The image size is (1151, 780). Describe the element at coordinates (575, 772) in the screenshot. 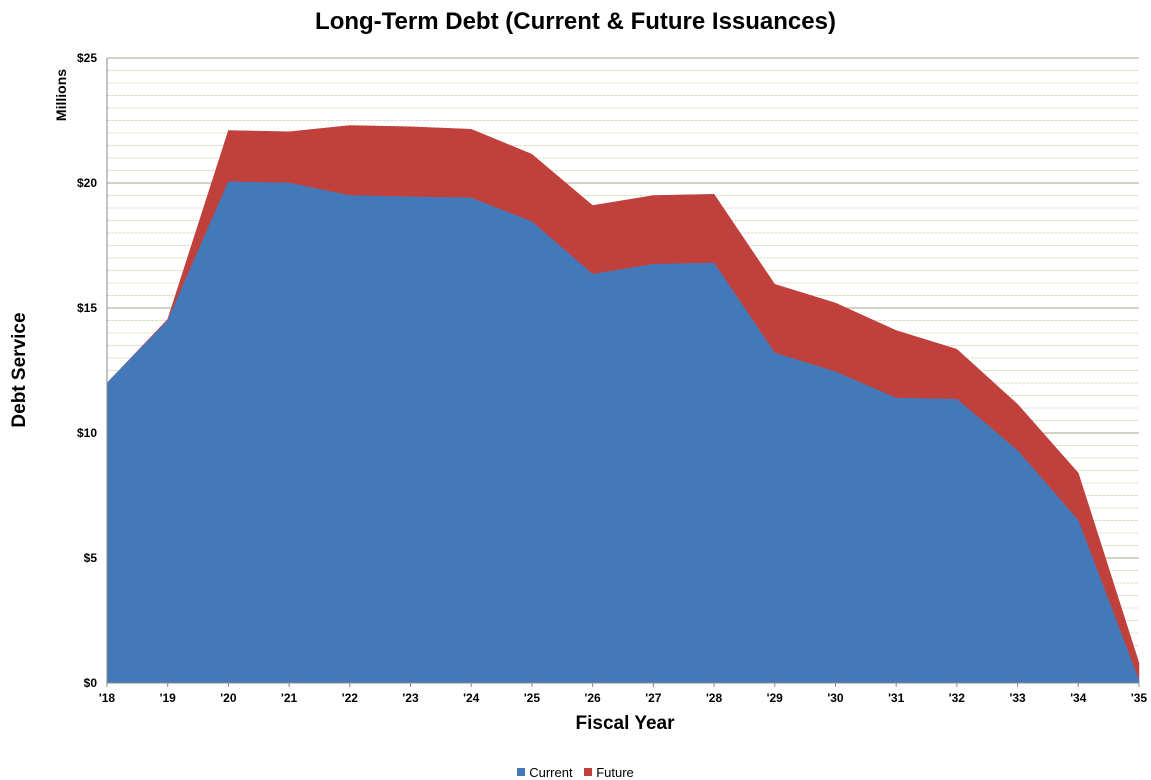

I see `legend: Current Future` at that location.